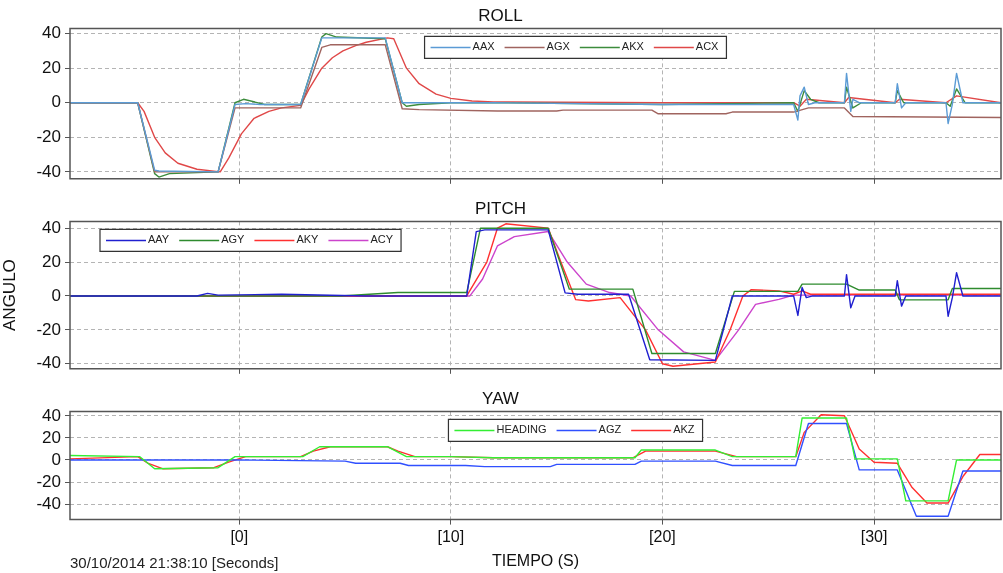 Image resolution: width=1003 pixels, height=573 pixels. Describe the element at coordinates (684, 429) in the screenshot. I see `legend-label: AKZ` at that location.